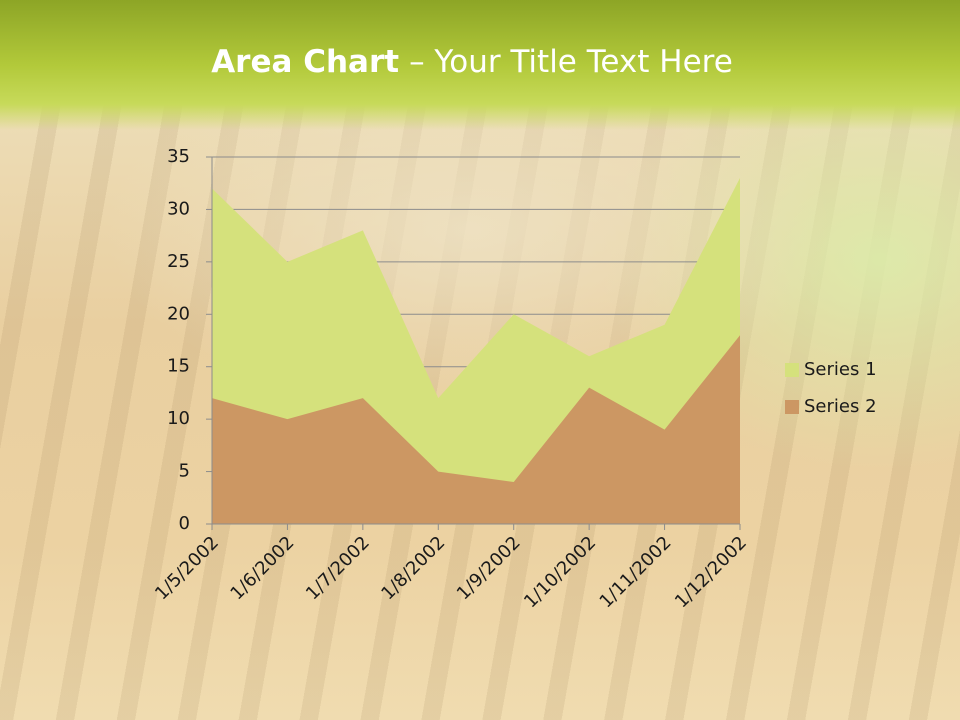  What do you see at coordinates (178, 313) in the screenshot?
I see `y-tick-label: 20` at bounding box center [178, 313].